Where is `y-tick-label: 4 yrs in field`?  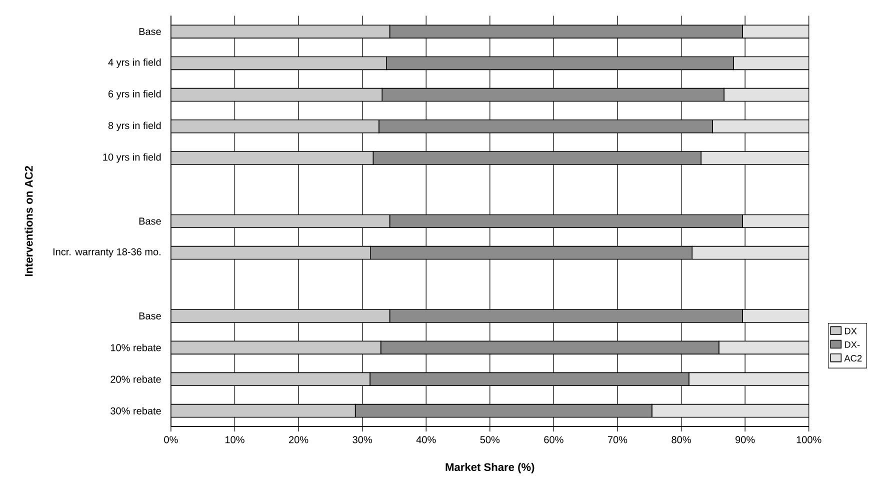 y-tick-label: 4 yrs in field is located at coordinates (134, 63).